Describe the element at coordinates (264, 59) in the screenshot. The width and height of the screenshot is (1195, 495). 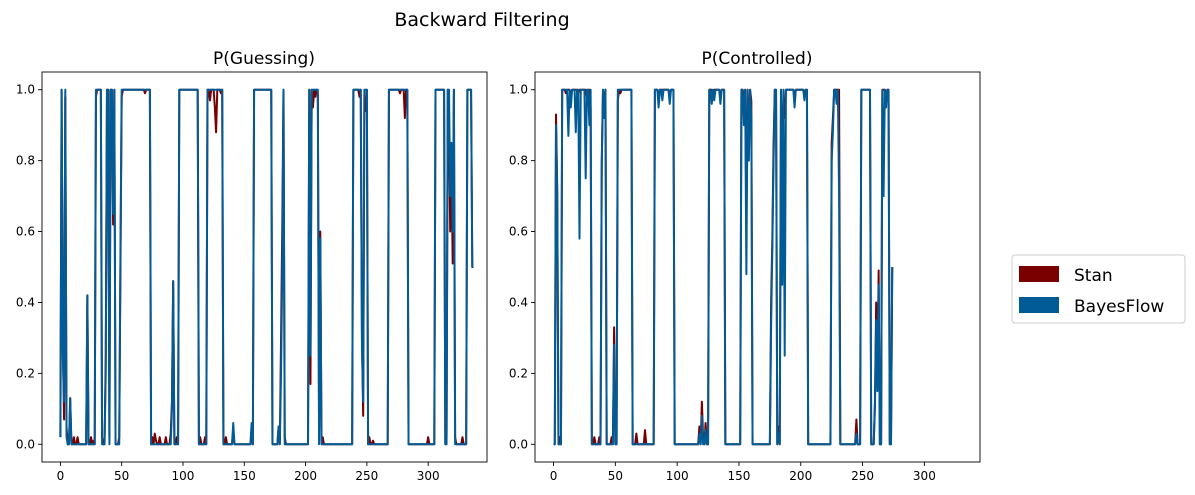
I see `panel-title: P(Guessing)` at that location.